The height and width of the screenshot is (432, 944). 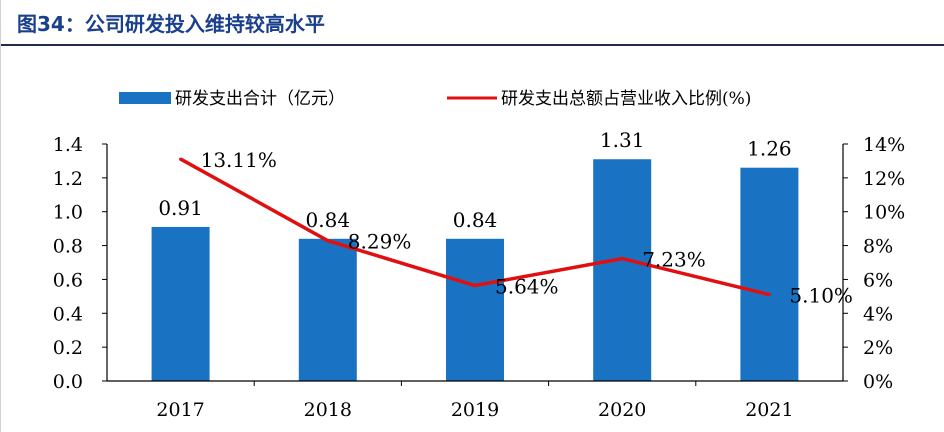 What do you see at coordinates (475, 286) in the screenshot?
I see `ratio-point-2019` at bounding box center [475, 286].